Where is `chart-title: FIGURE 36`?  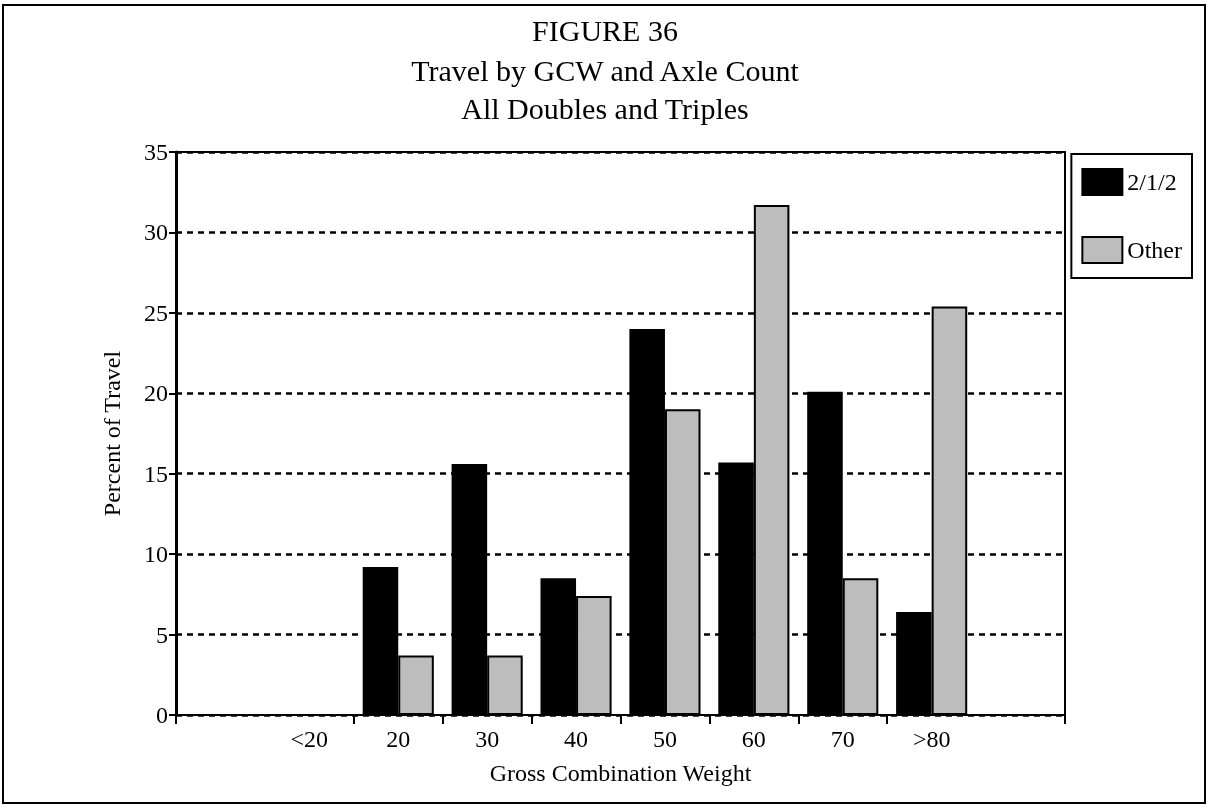 chart-title: FIGURE 36 is located at coordinates (605, 30).